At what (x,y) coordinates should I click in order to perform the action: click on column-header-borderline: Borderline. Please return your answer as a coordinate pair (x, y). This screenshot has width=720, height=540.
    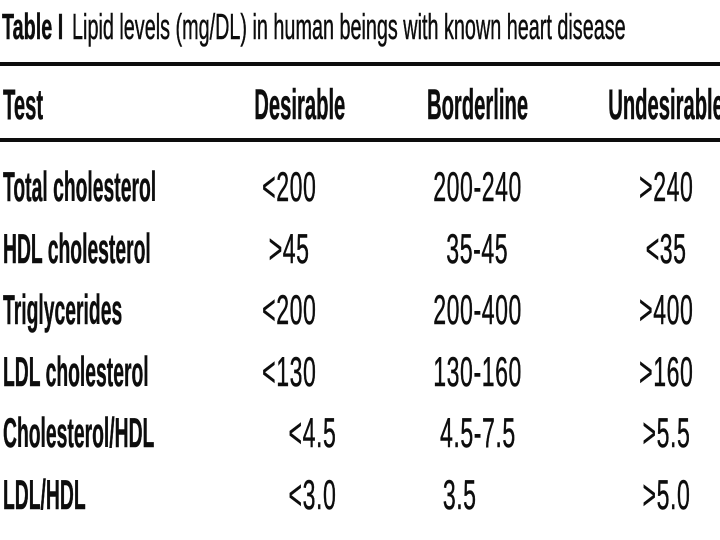
    Looking at the image, I should click on (477, 104).